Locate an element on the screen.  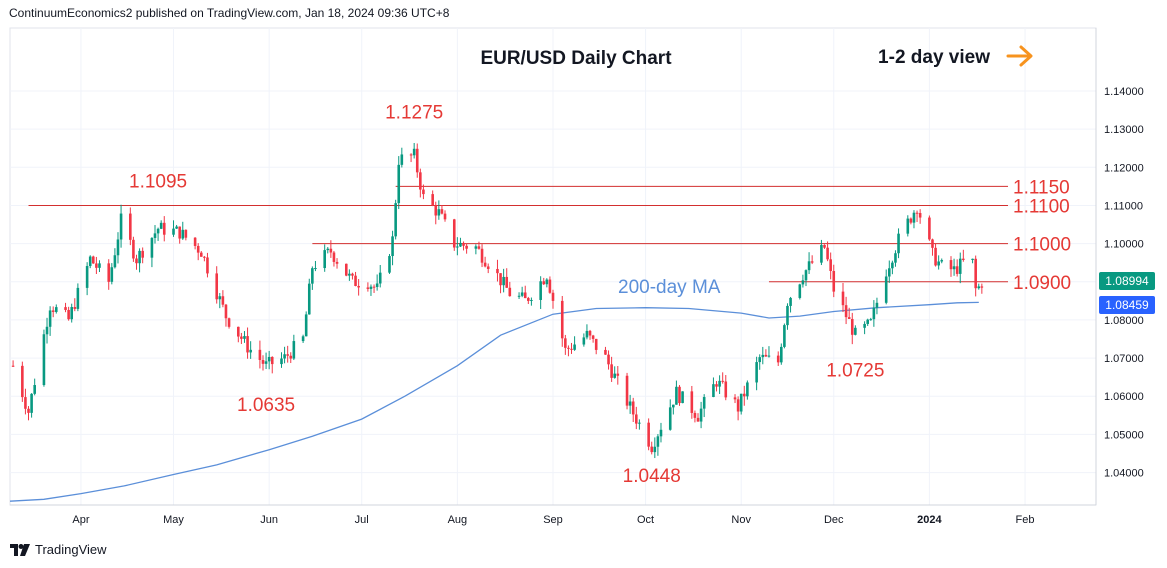
x-tick-label: Feb is located at coordinates (1025, 520).